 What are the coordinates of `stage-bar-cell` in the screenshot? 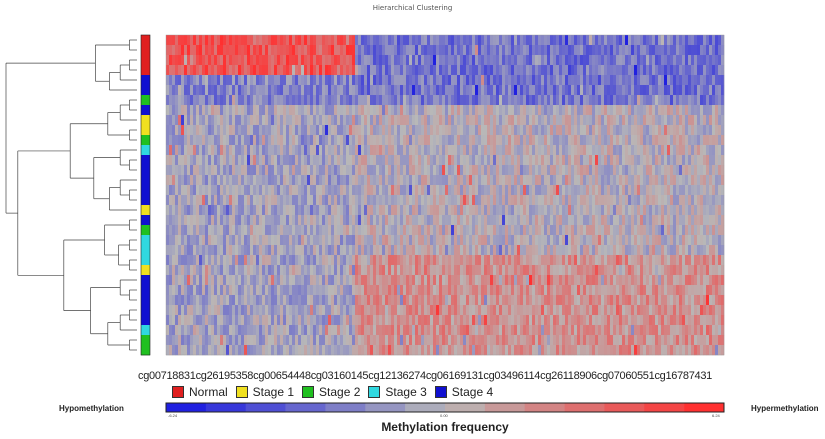 It's located at (145, 330).